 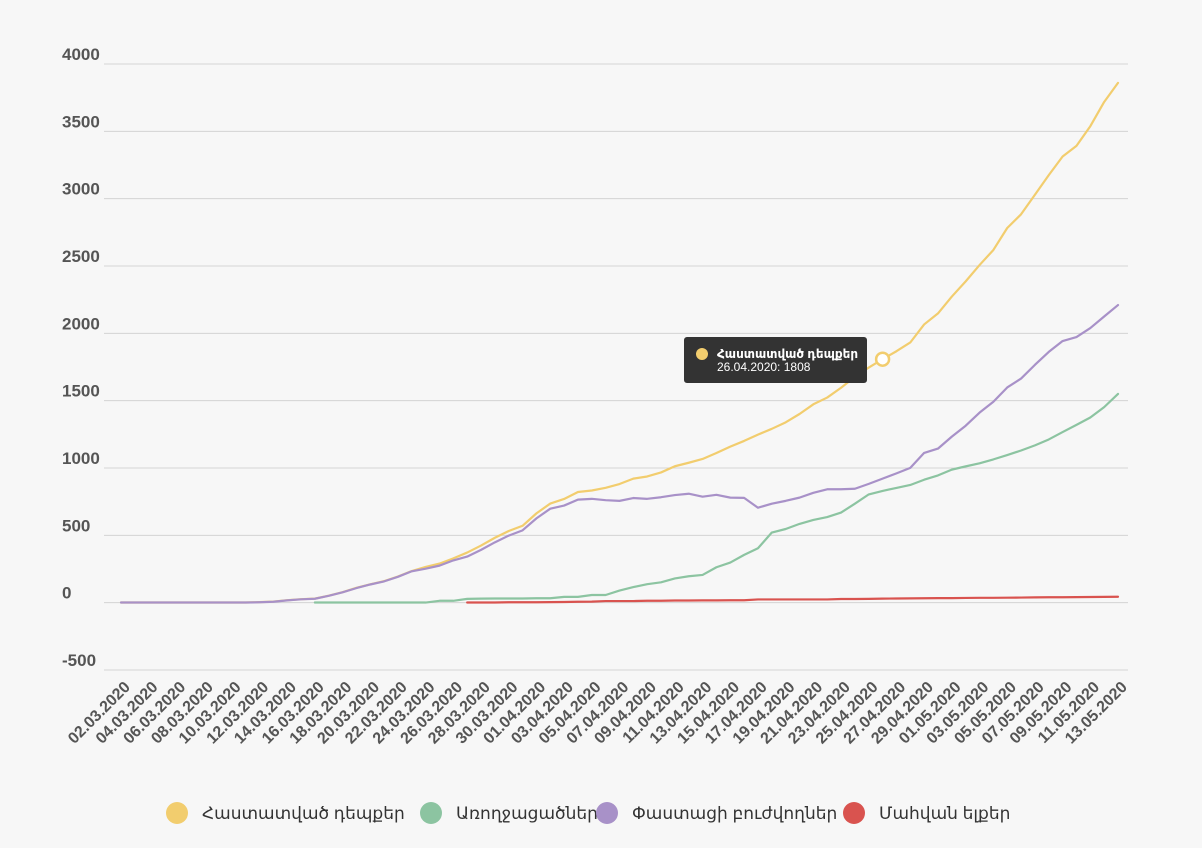 I want to click on legend-item-2: Փաստացի բուժվողներ, so click(x=716, y=813).